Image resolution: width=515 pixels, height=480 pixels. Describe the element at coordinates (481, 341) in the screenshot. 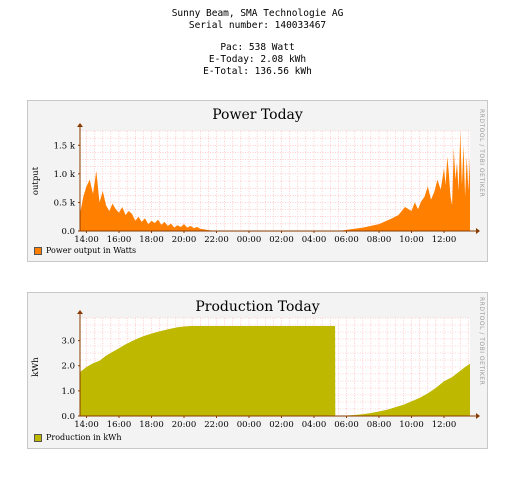

I see `production-rrdtool-credit: RRDTOOL / TOBI OETIKER` at that location.